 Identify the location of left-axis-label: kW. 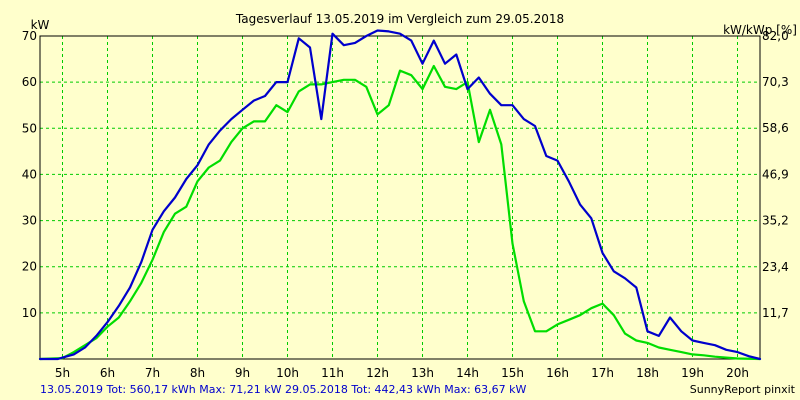
(40, 25).